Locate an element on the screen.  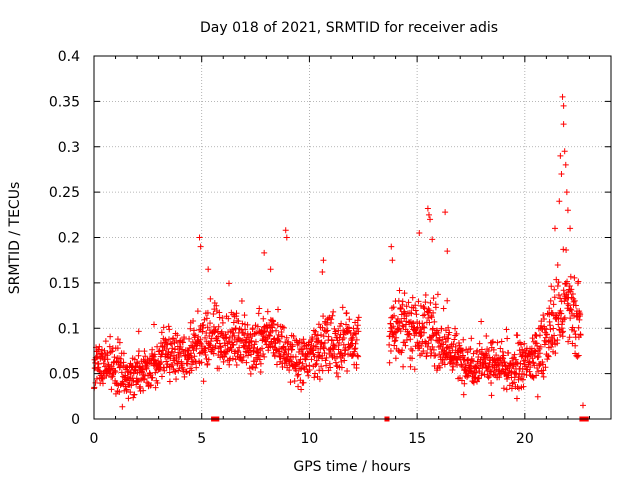
y-tick-label: 0.3 is located at coordinates (69, 148).